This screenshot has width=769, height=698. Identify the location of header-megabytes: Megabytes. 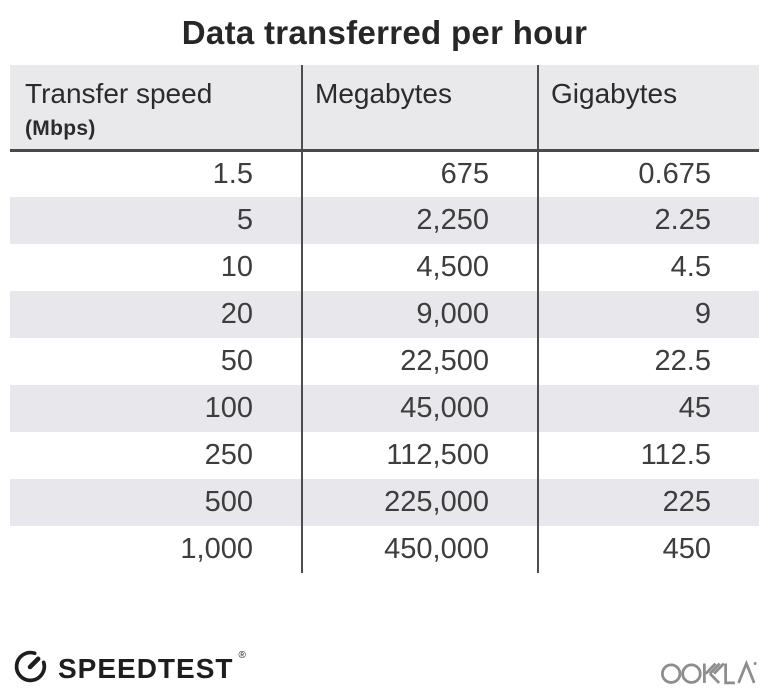
(419, 108).